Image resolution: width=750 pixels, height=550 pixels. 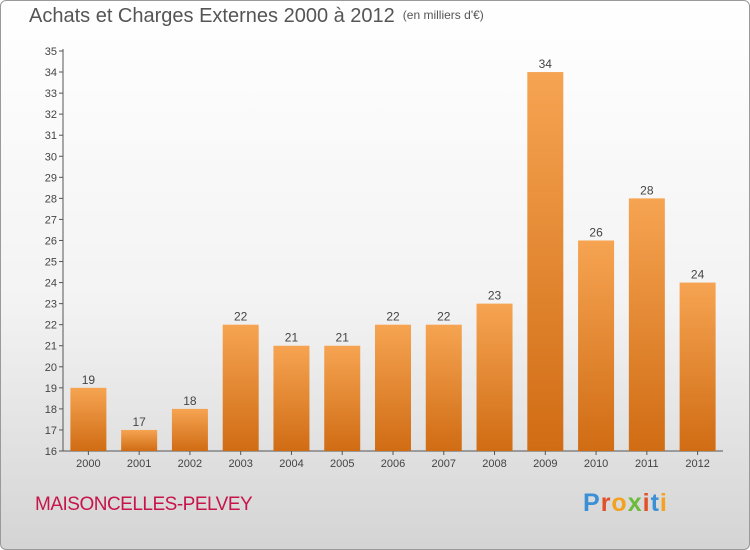 What do you see at coordinates (698, 275) in the screenshot?
I see `data-label: 24` at bounding box center [698, 275].